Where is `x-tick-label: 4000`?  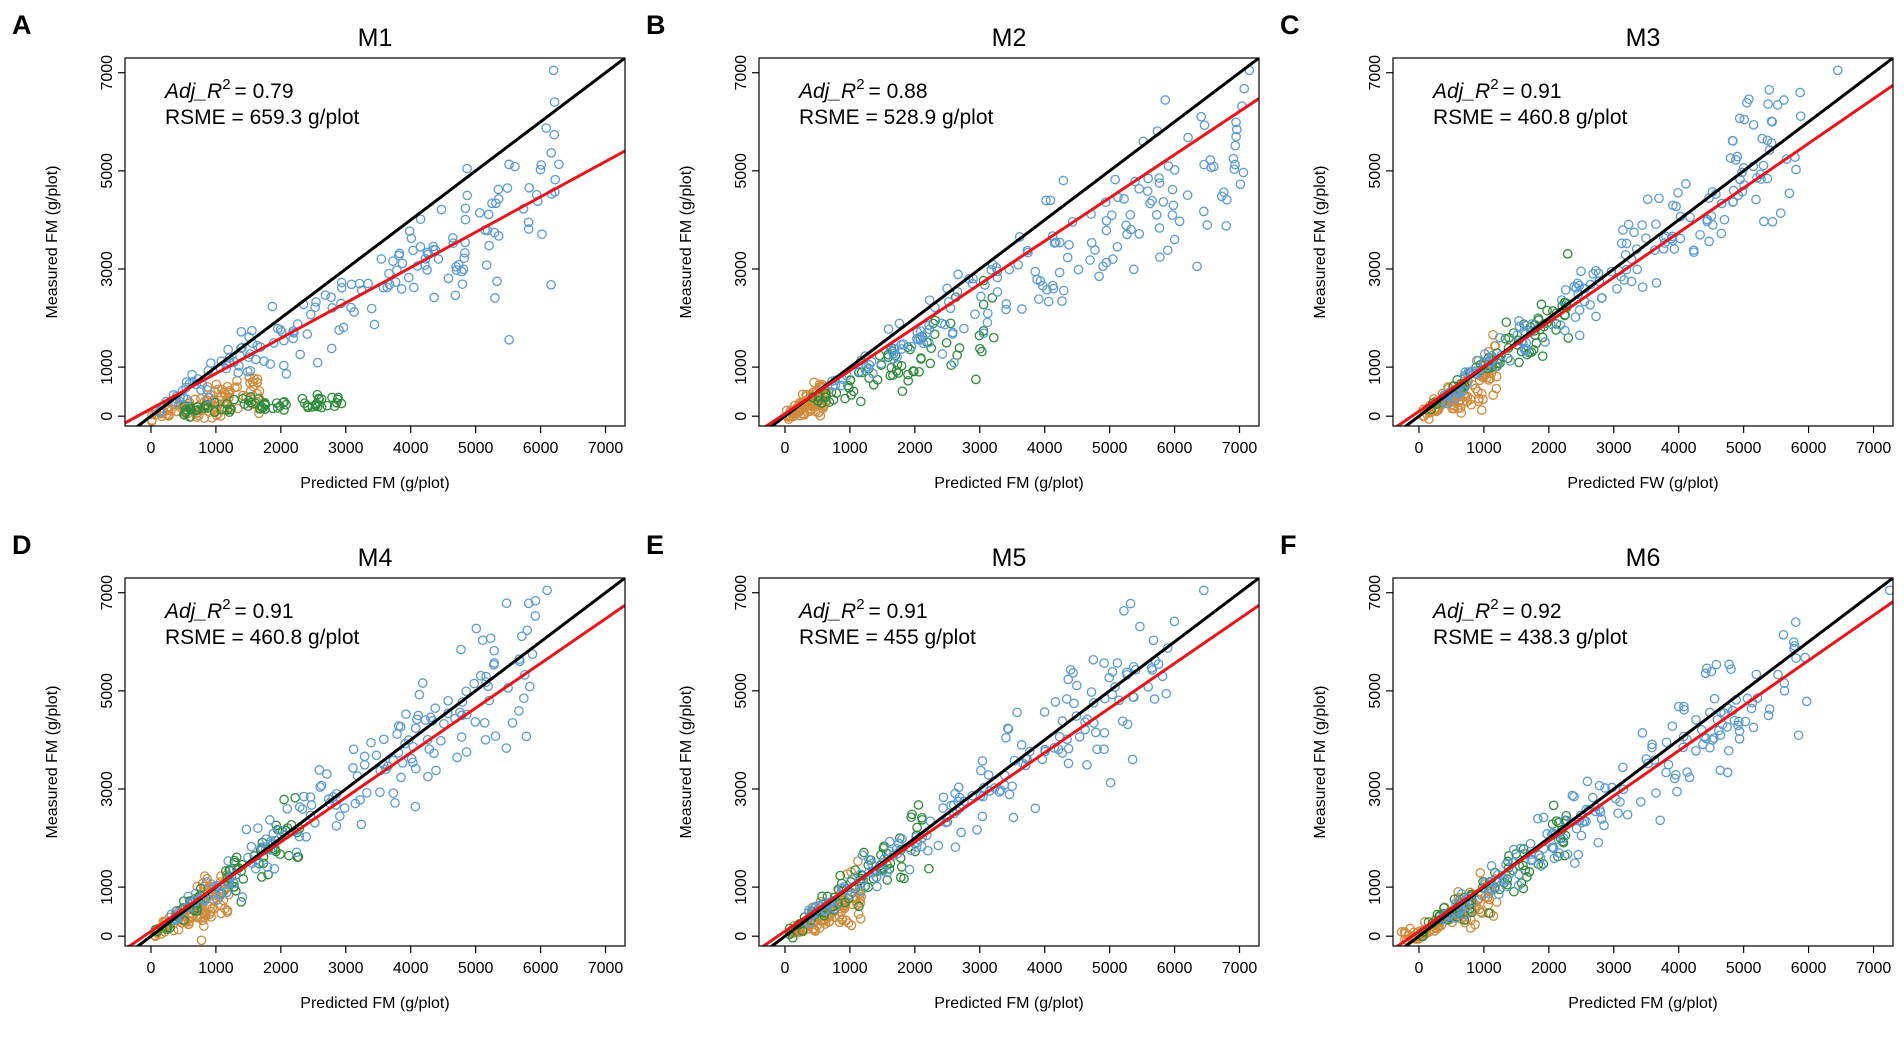 x-tick-label: 4000 is located at coordinates (1045, 968).